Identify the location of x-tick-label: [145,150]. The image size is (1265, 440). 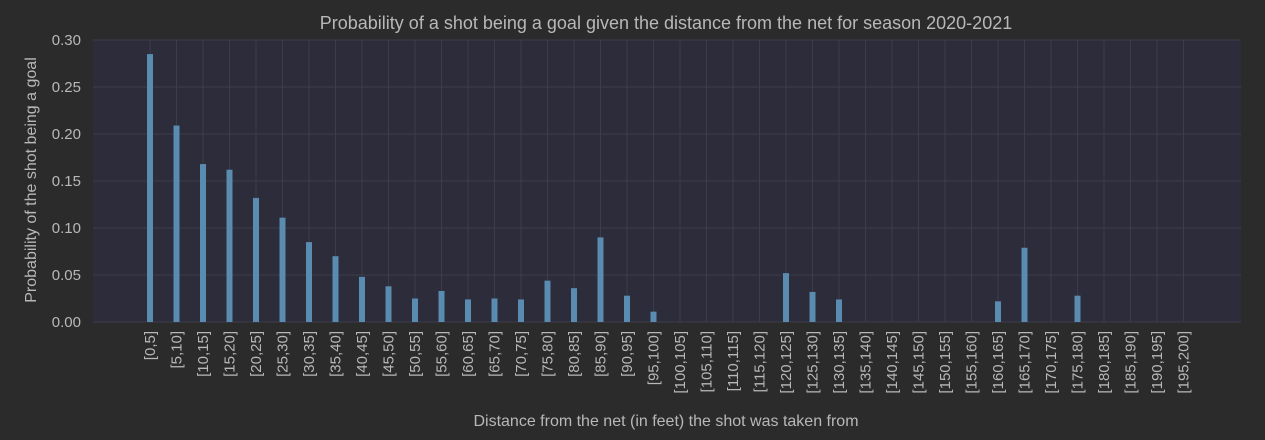
(919, 362).